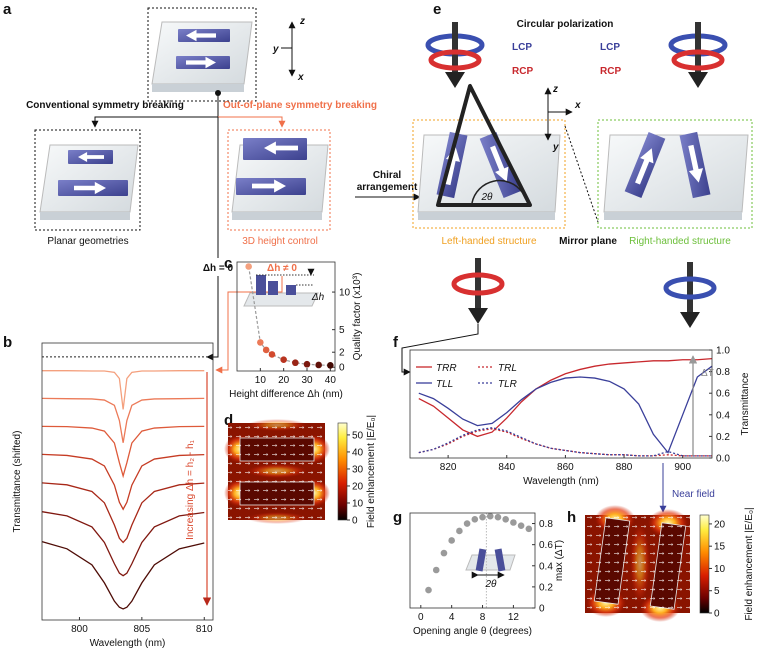 Image resolution: width=763 pixels, height=651 pixels. I want to click on caption: 3D height control, so click(280, 241).